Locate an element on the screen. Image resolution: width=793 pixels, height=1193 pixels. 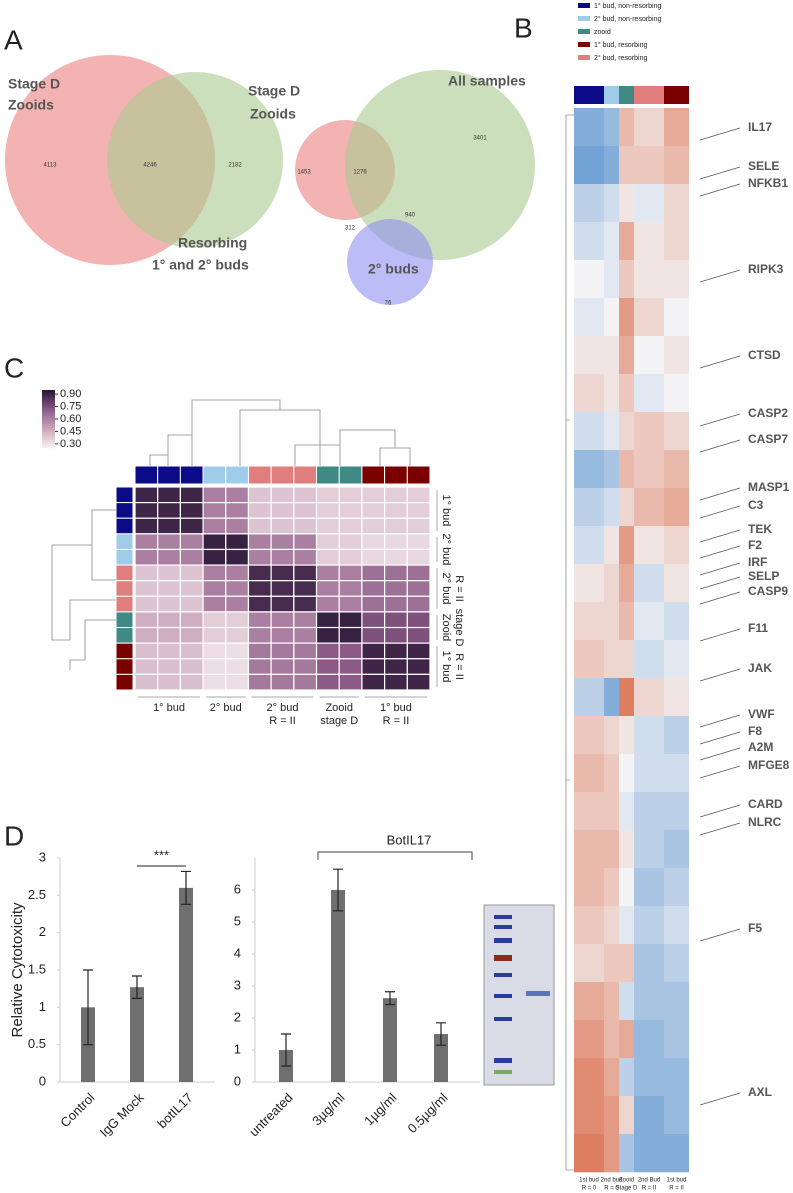
gene-label: SELP is located at coordinates (763, 576).